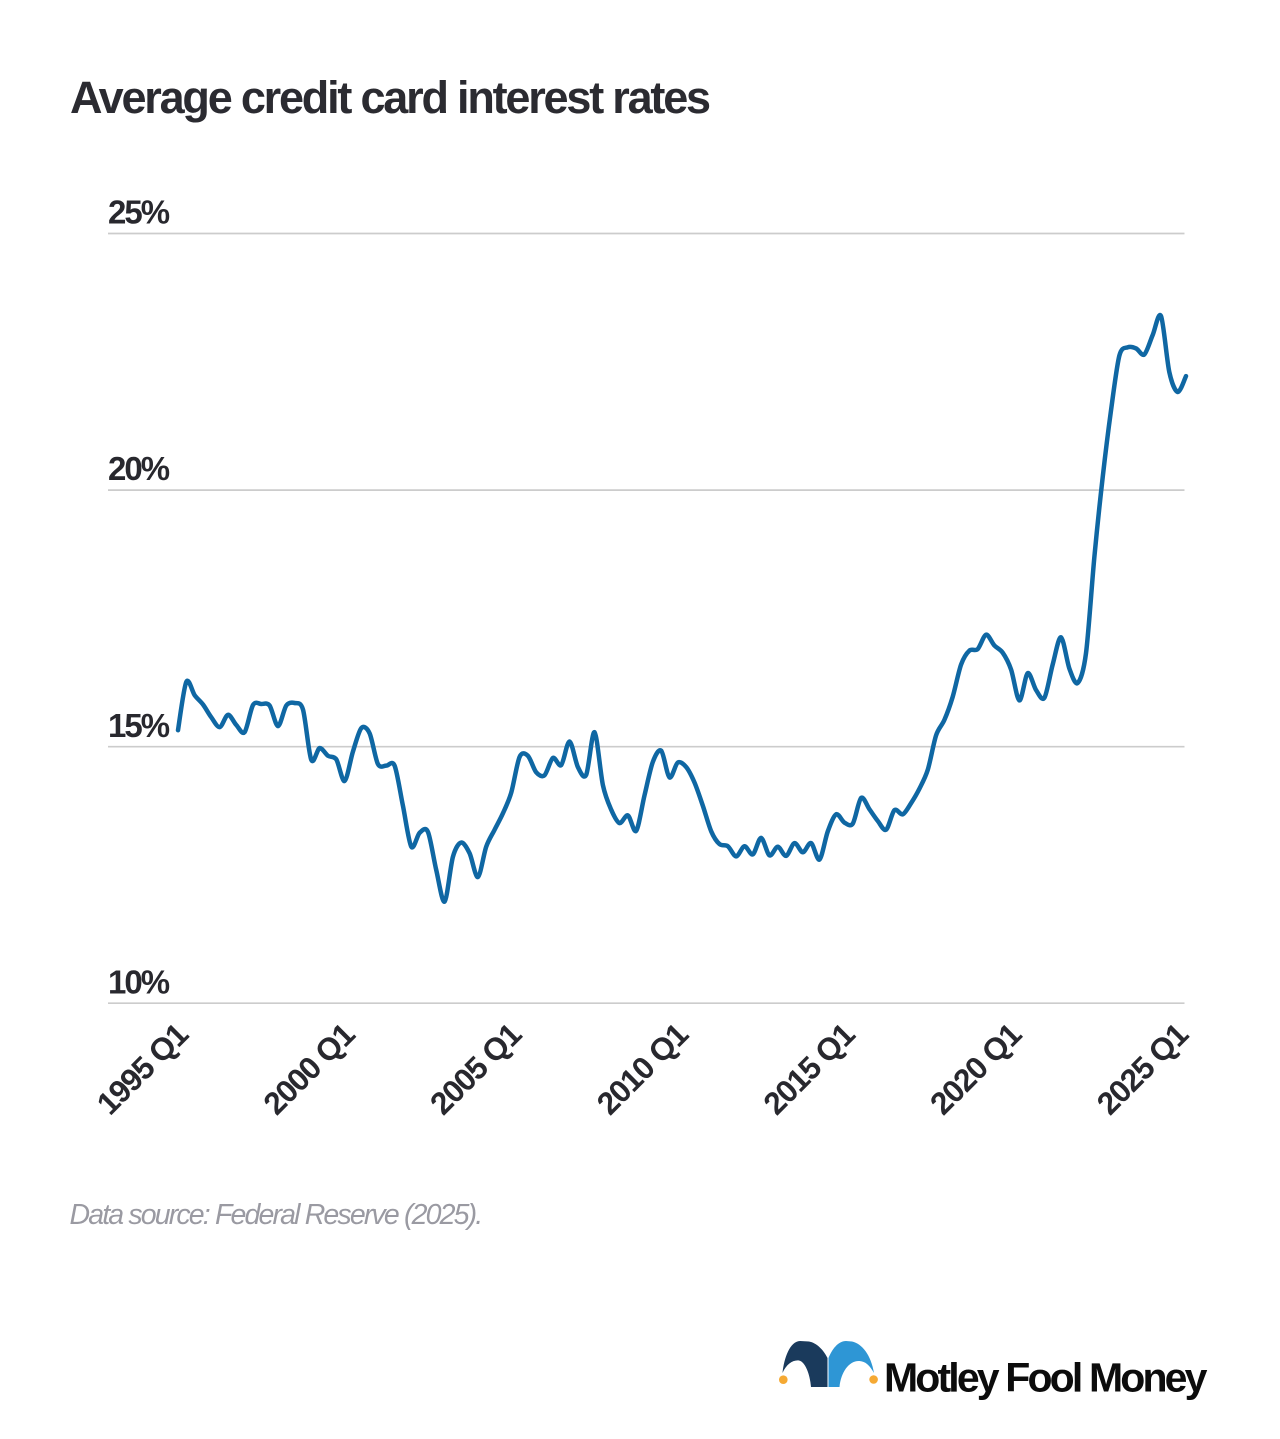  Describe the element at coordinates (139, 468) in the screenshot. I see `svg-text: 20%` at that location.